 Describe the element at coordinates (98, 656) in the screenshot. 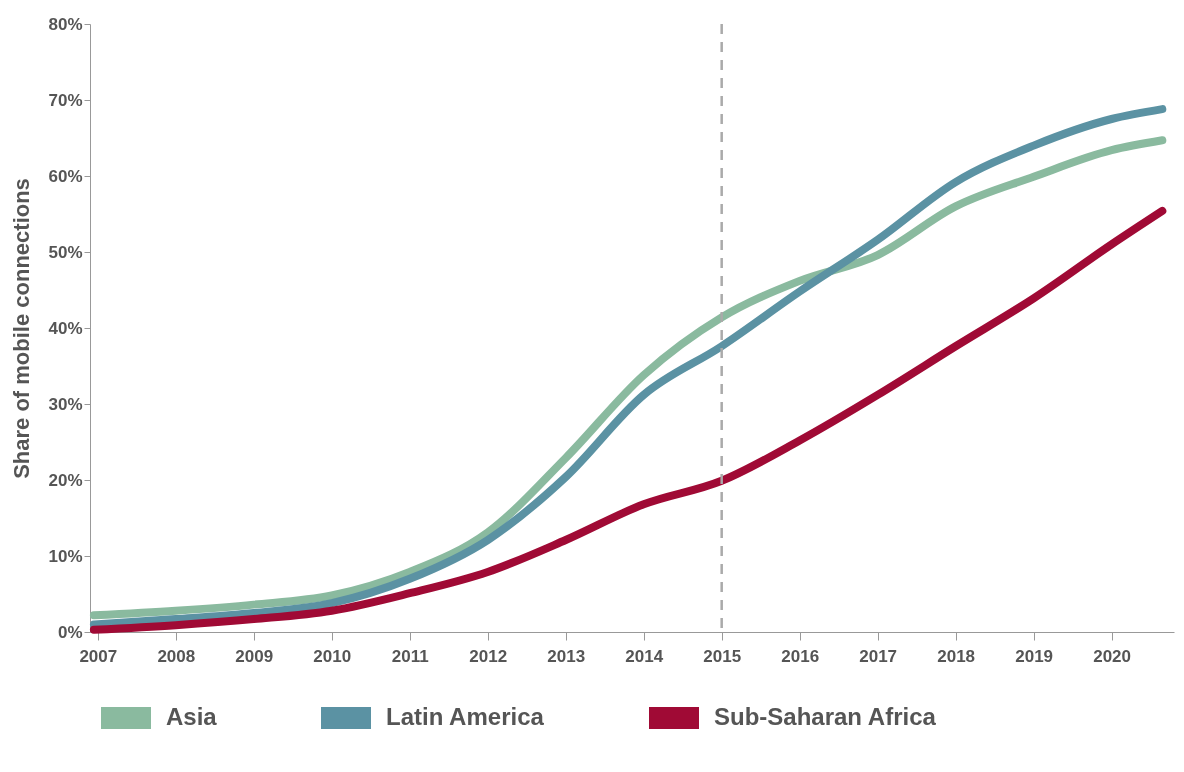

I see `x-tick-label: 2007` at that location.